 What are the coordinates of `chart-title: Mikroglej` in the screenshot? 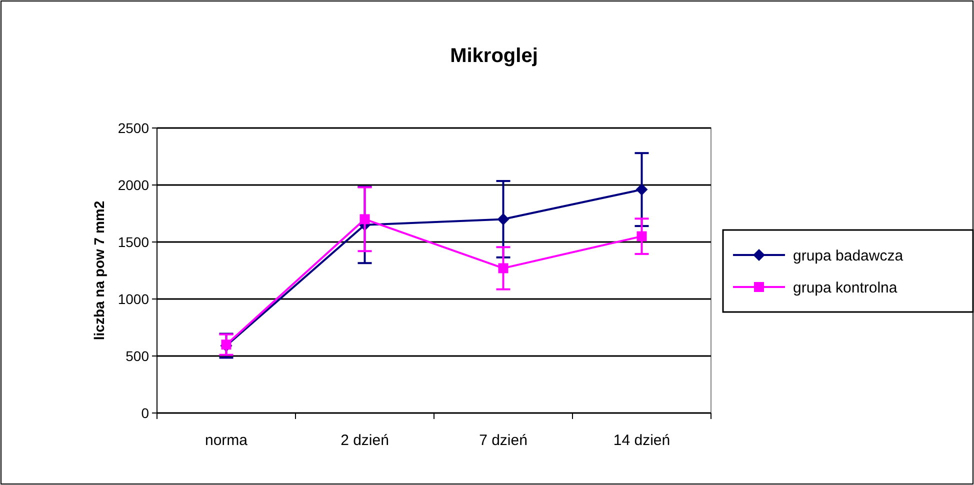 It's located at (494, 56).